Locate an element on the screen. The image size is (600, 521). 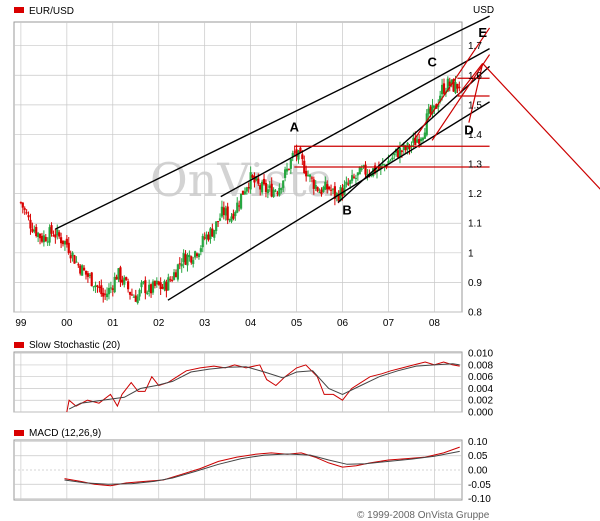
legend-swatch-stoch is located at coordinates (19, 345).